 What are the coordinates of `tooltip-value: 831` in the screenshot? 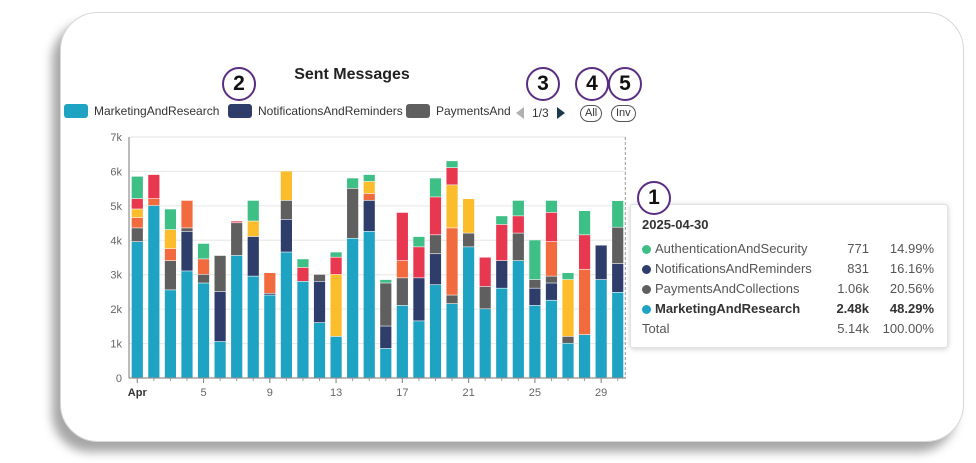 It's located at (858, 268).